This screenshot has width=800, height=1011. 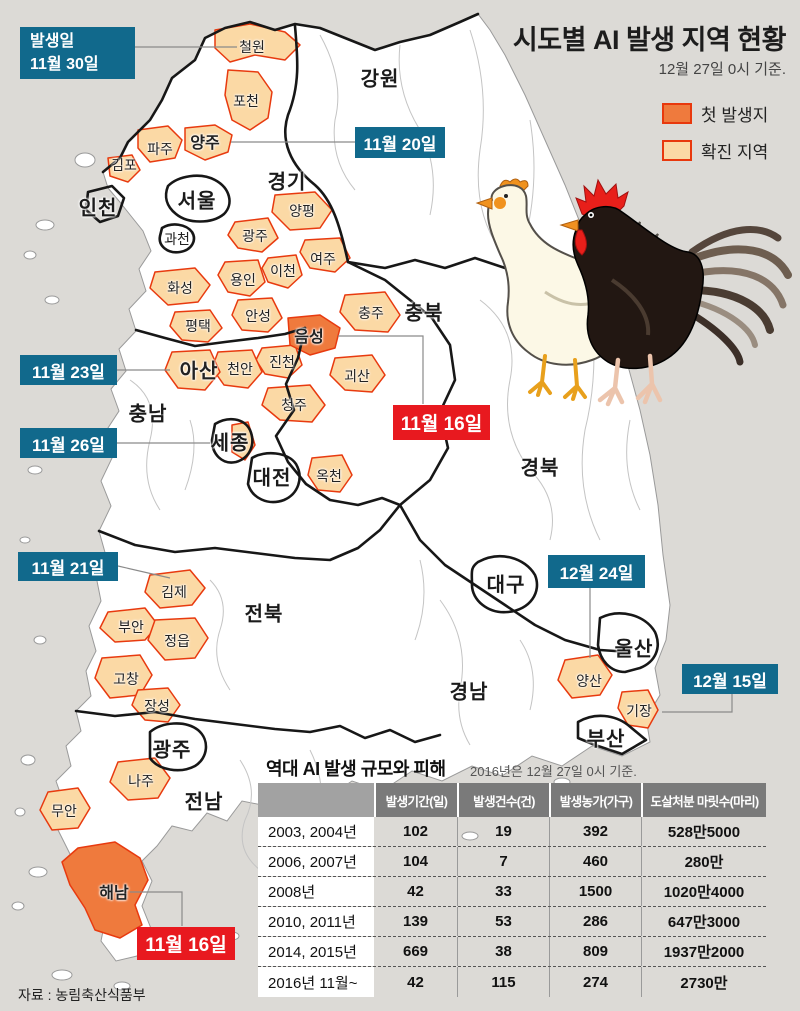 I want to click on province-label-seoul: 서울, so click(x=197, y=201).